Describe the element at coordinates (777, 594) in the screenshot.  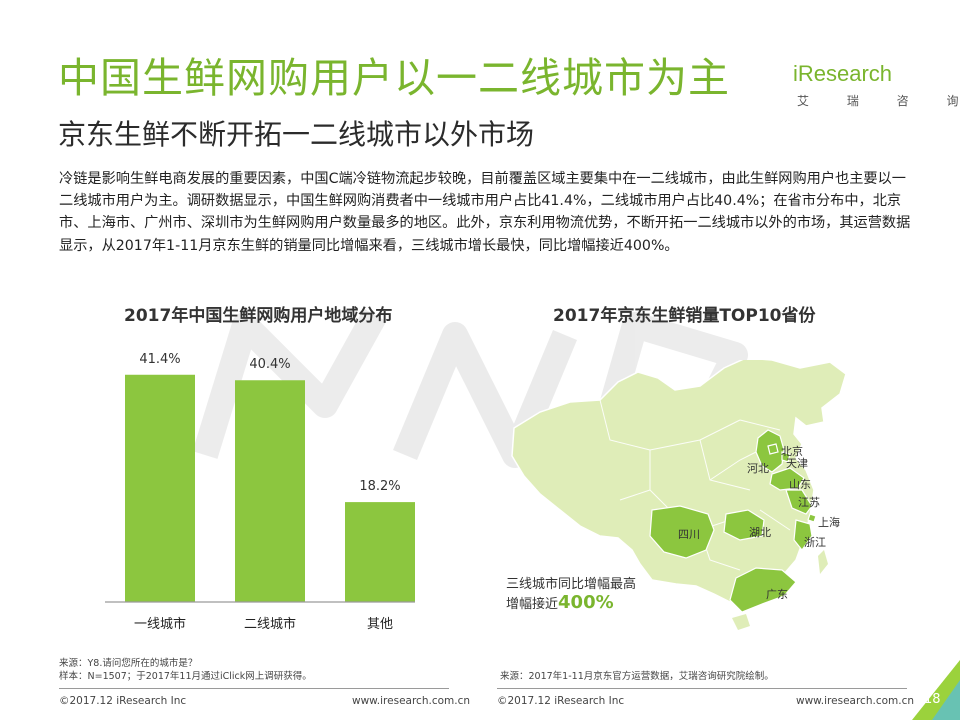
I see `province-label: 广东` at that location.